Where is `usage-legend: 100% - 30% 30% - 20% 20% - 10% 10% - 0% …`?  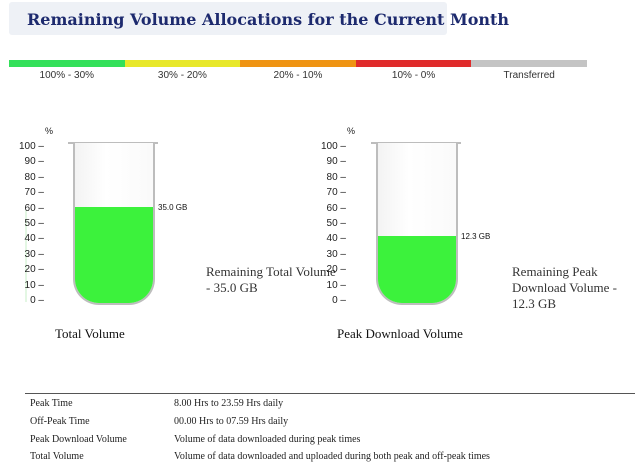 usage-legend: 100% - 30% 30% - 20% 20% - 10% 10% - 0% … is located at coordinates (298, 72).